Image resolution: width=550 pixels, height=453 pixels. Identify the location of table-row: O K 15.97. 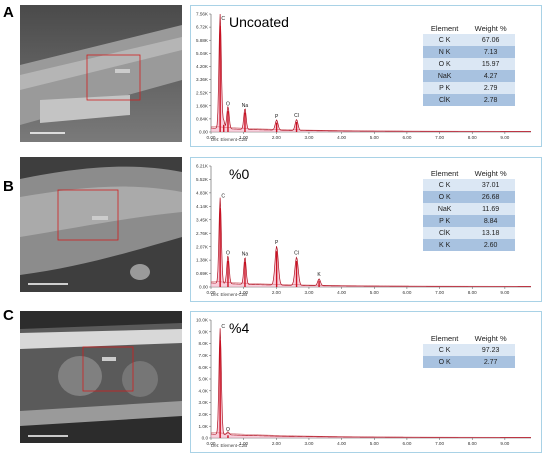
(469, 64).